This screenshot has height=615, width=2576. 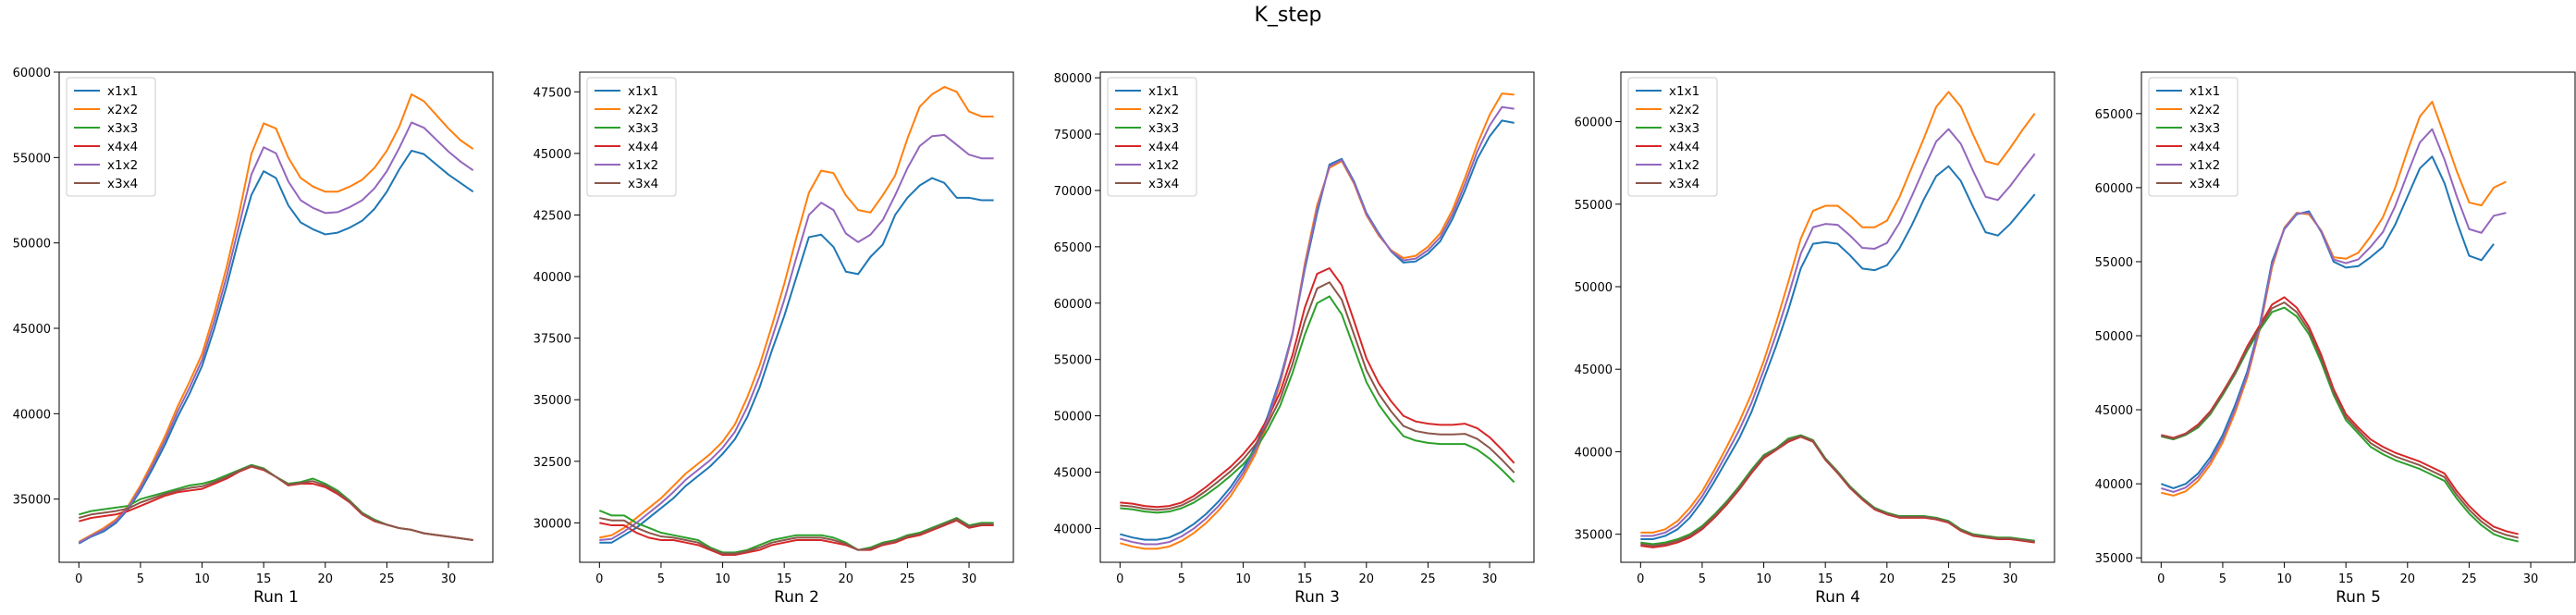 I want to click on y-tick: 80000, so click(x=1077, y=79).